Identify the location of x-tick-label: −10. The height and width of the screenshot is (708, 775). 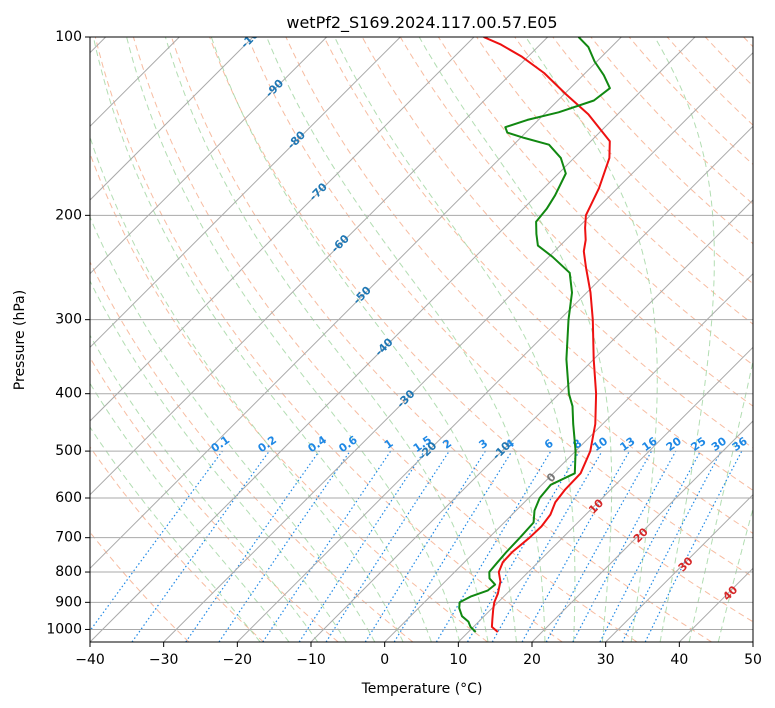
(311, 660).